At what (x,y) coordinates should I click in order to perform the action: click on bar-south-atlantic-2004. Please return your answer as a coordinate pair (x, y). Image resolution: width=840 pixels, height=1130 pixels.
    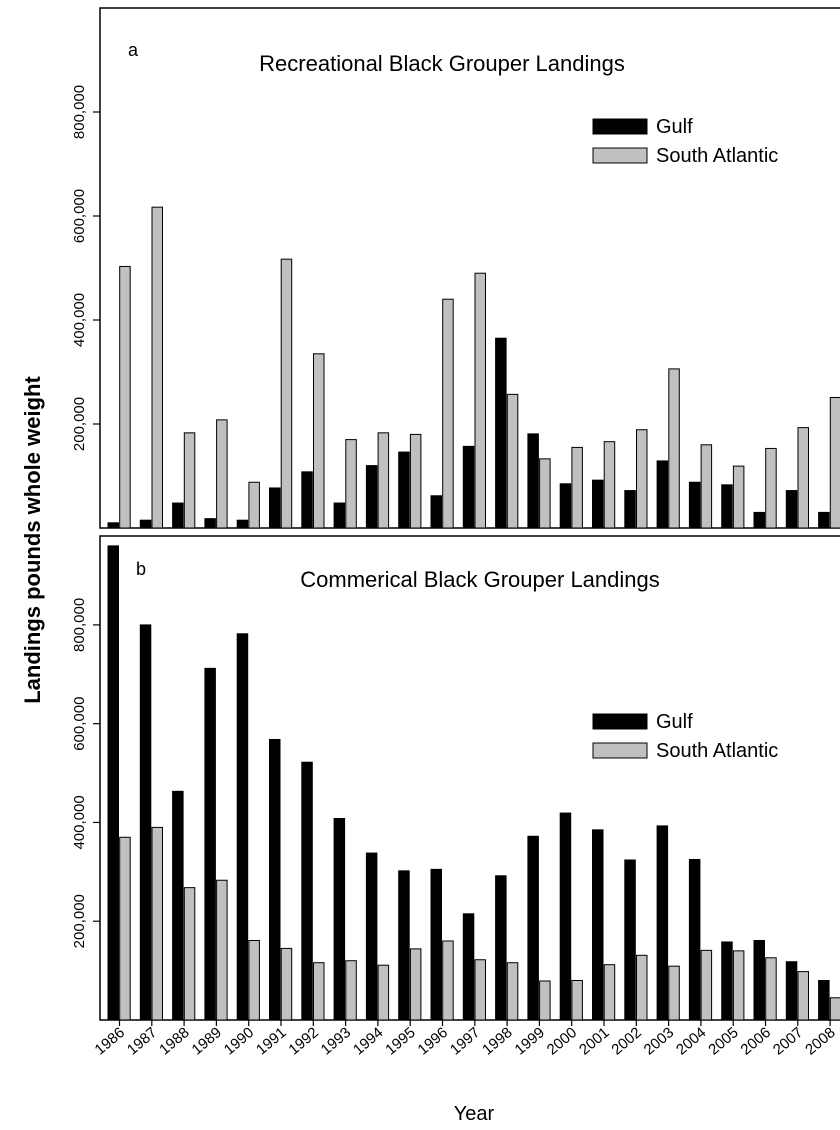
    Looking at the image, I should click on (706, 486).